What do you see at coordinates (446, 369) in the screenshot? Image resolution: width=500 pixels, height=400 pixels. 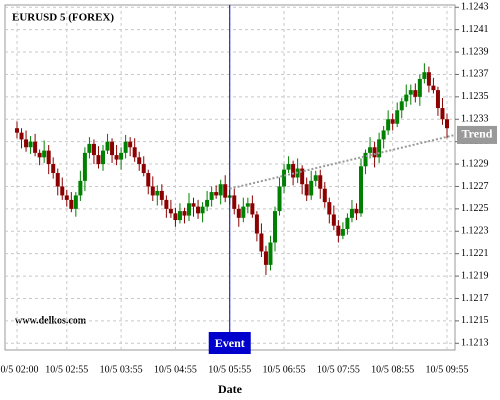 I see `x-tick-label: 10/5 09:55` at bounding box center [446, 369].